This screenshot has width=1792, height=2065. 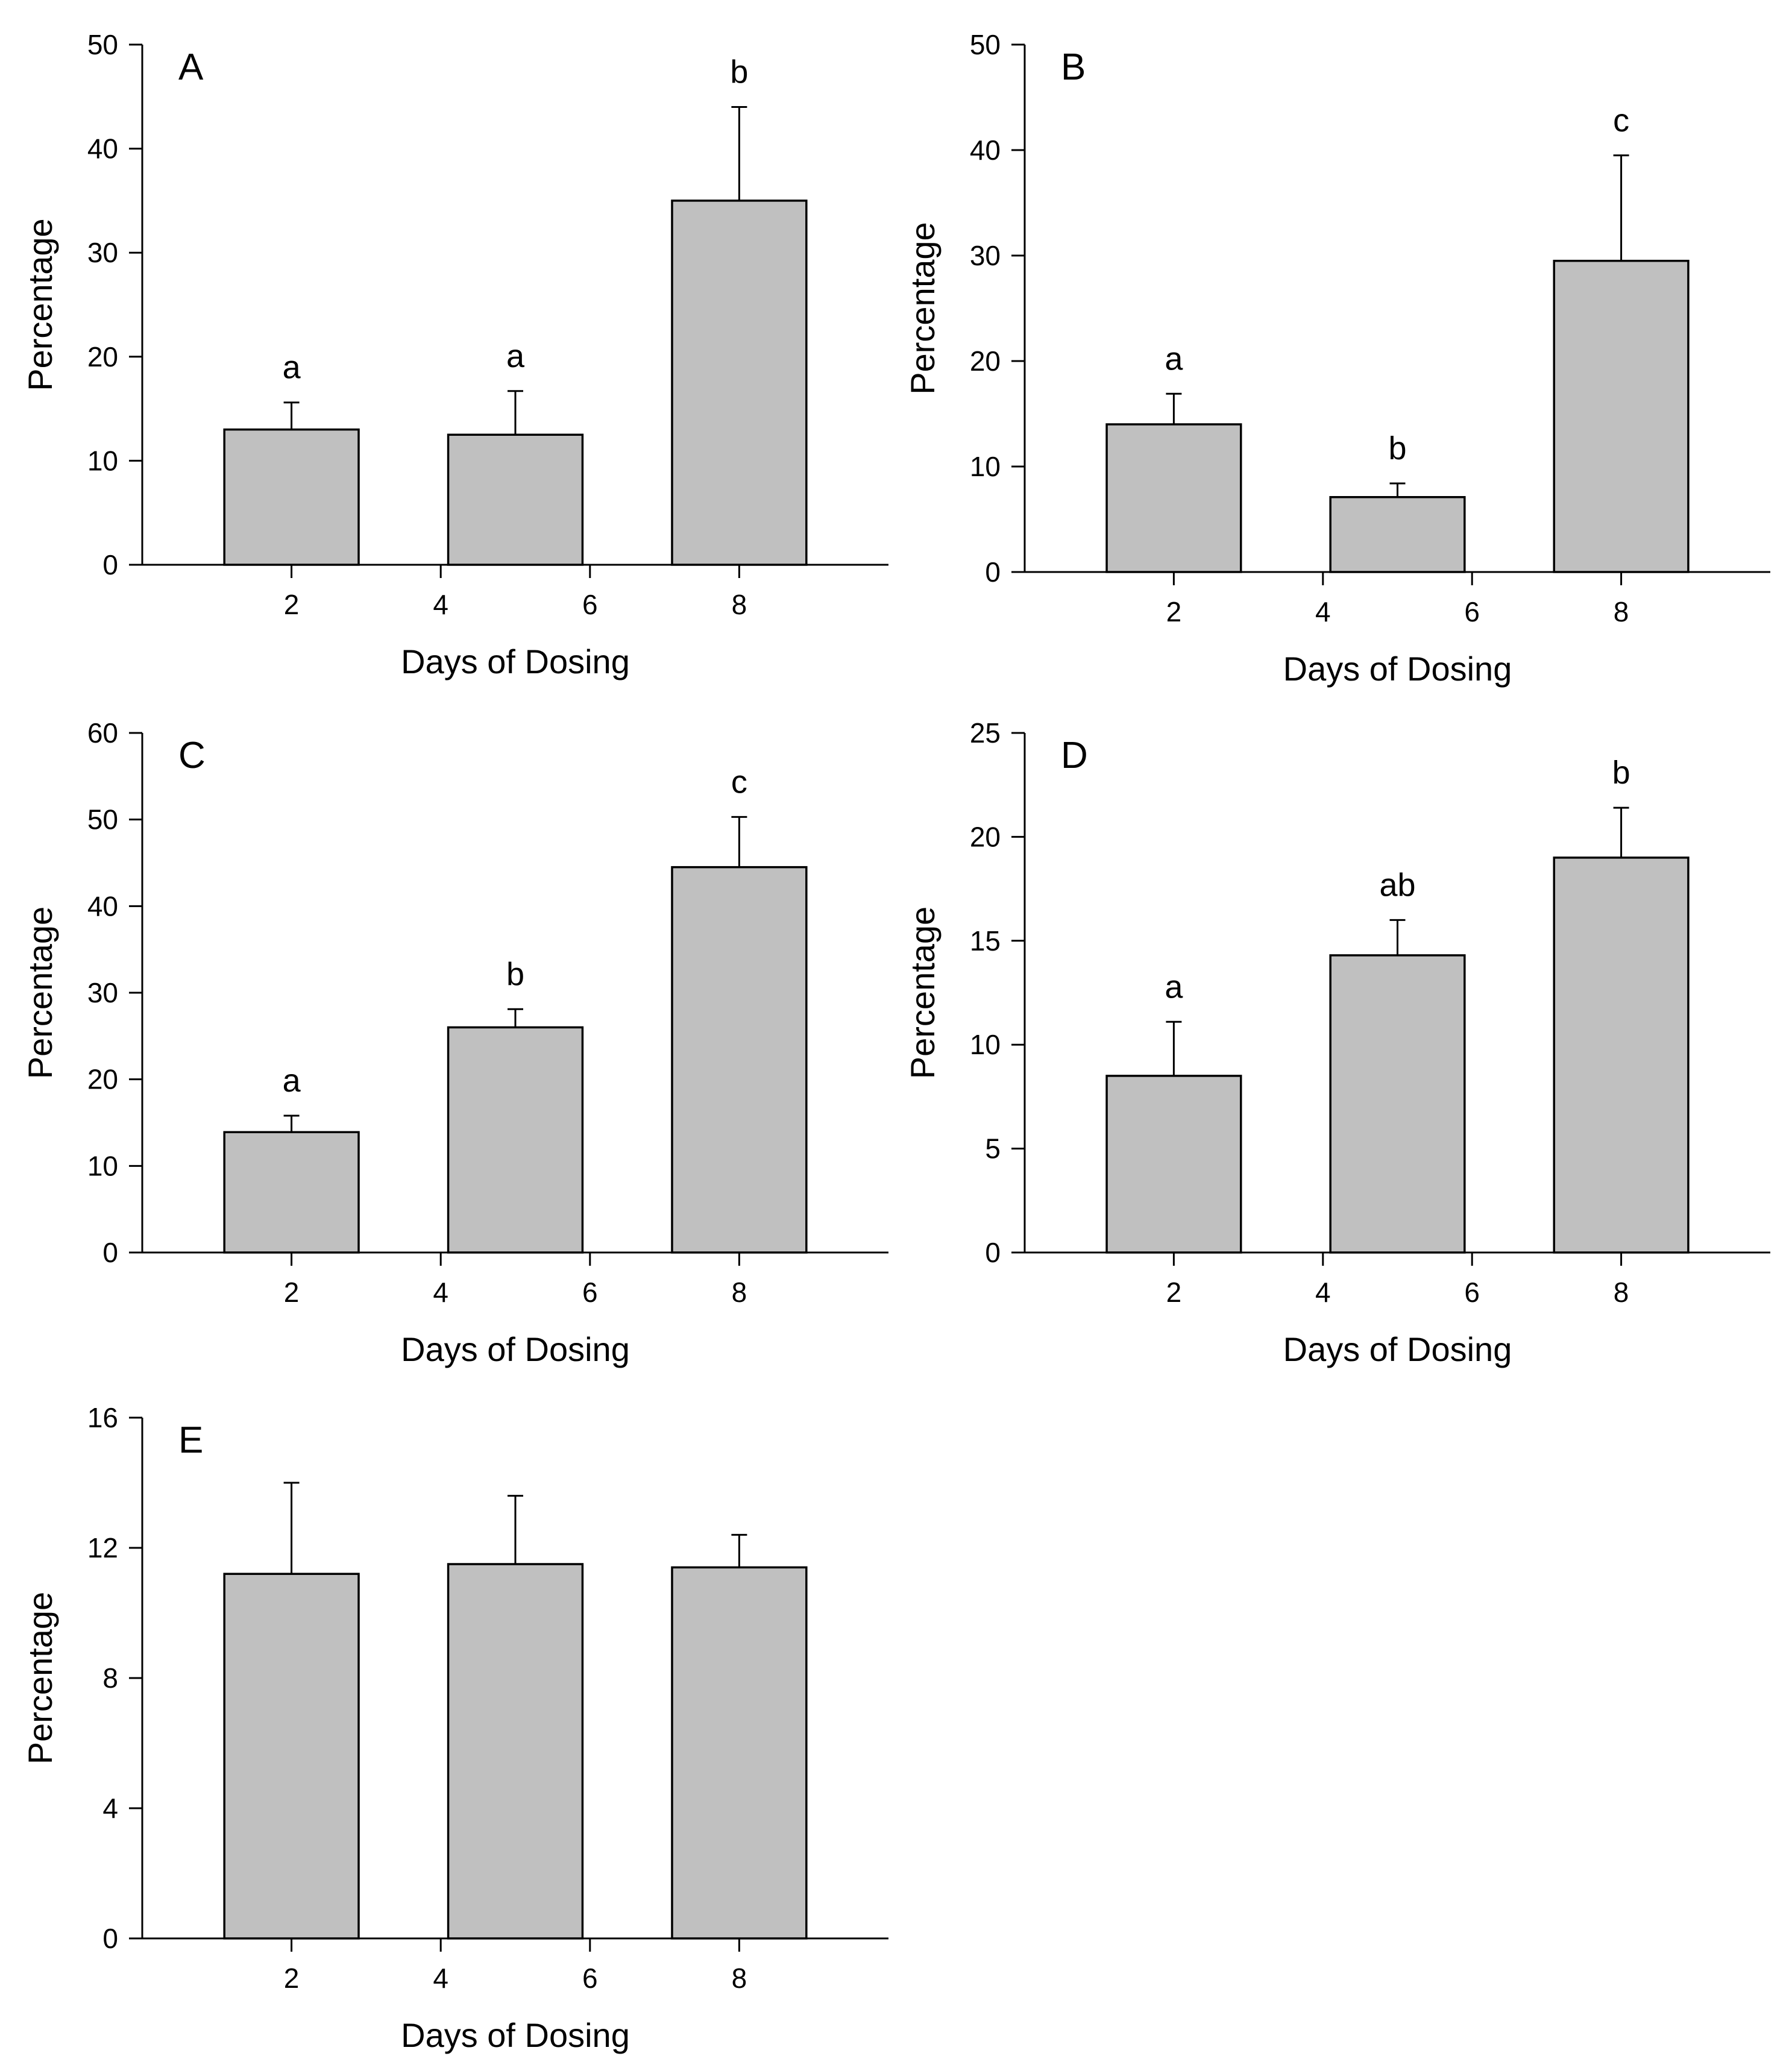 What do you see at coordinates (985, 733) in the screenshot?
I see `y-tick-label: 25` at bounding box center [985, 733].